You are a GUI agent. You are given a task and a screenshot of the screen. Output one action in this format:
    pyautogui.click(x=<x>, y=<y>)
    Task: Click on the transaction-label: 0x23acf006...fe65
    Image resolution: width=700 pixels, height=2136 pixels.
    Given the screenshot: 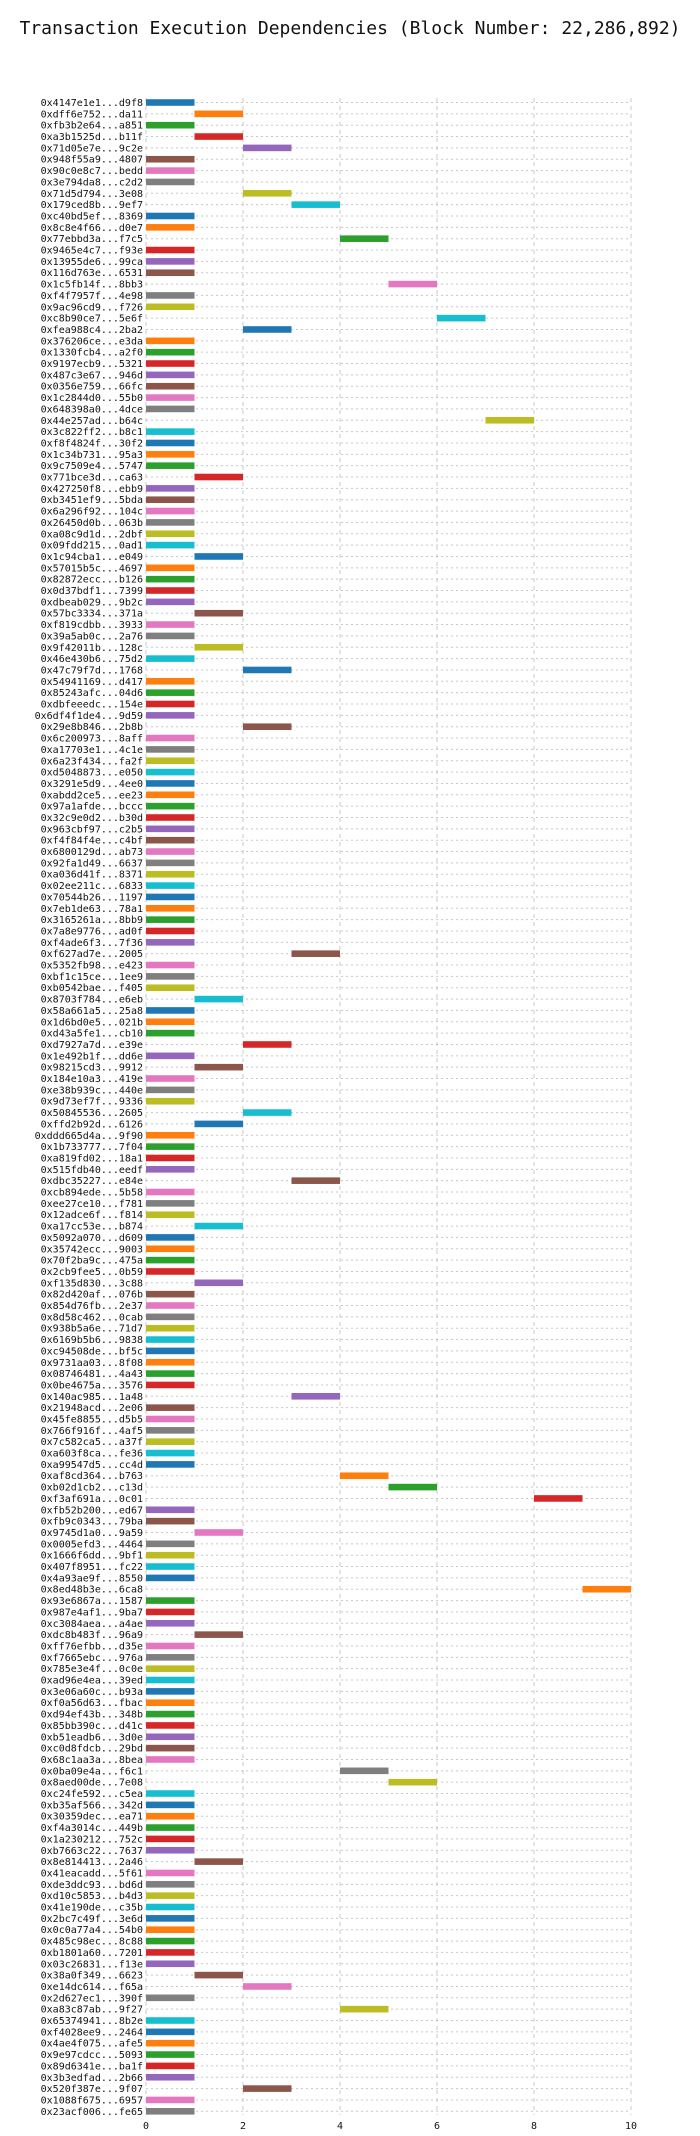 What is the action you would take?
    pyautogui.click(x=92, y=2112)
    